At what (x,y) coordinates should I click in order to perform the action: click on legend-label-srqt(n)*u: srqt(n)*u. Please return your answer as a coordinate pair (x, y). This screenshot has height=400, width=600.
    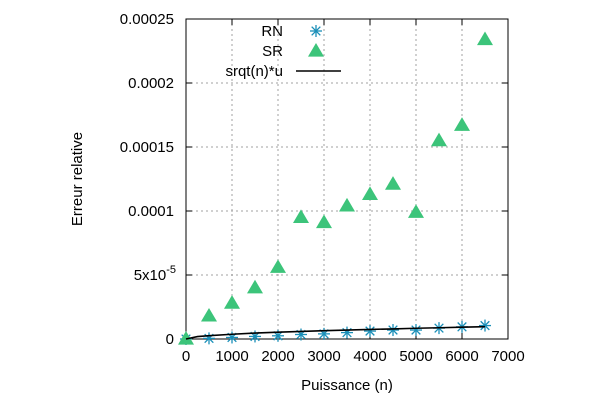
    Looking at the image, I should click on (254, 71).